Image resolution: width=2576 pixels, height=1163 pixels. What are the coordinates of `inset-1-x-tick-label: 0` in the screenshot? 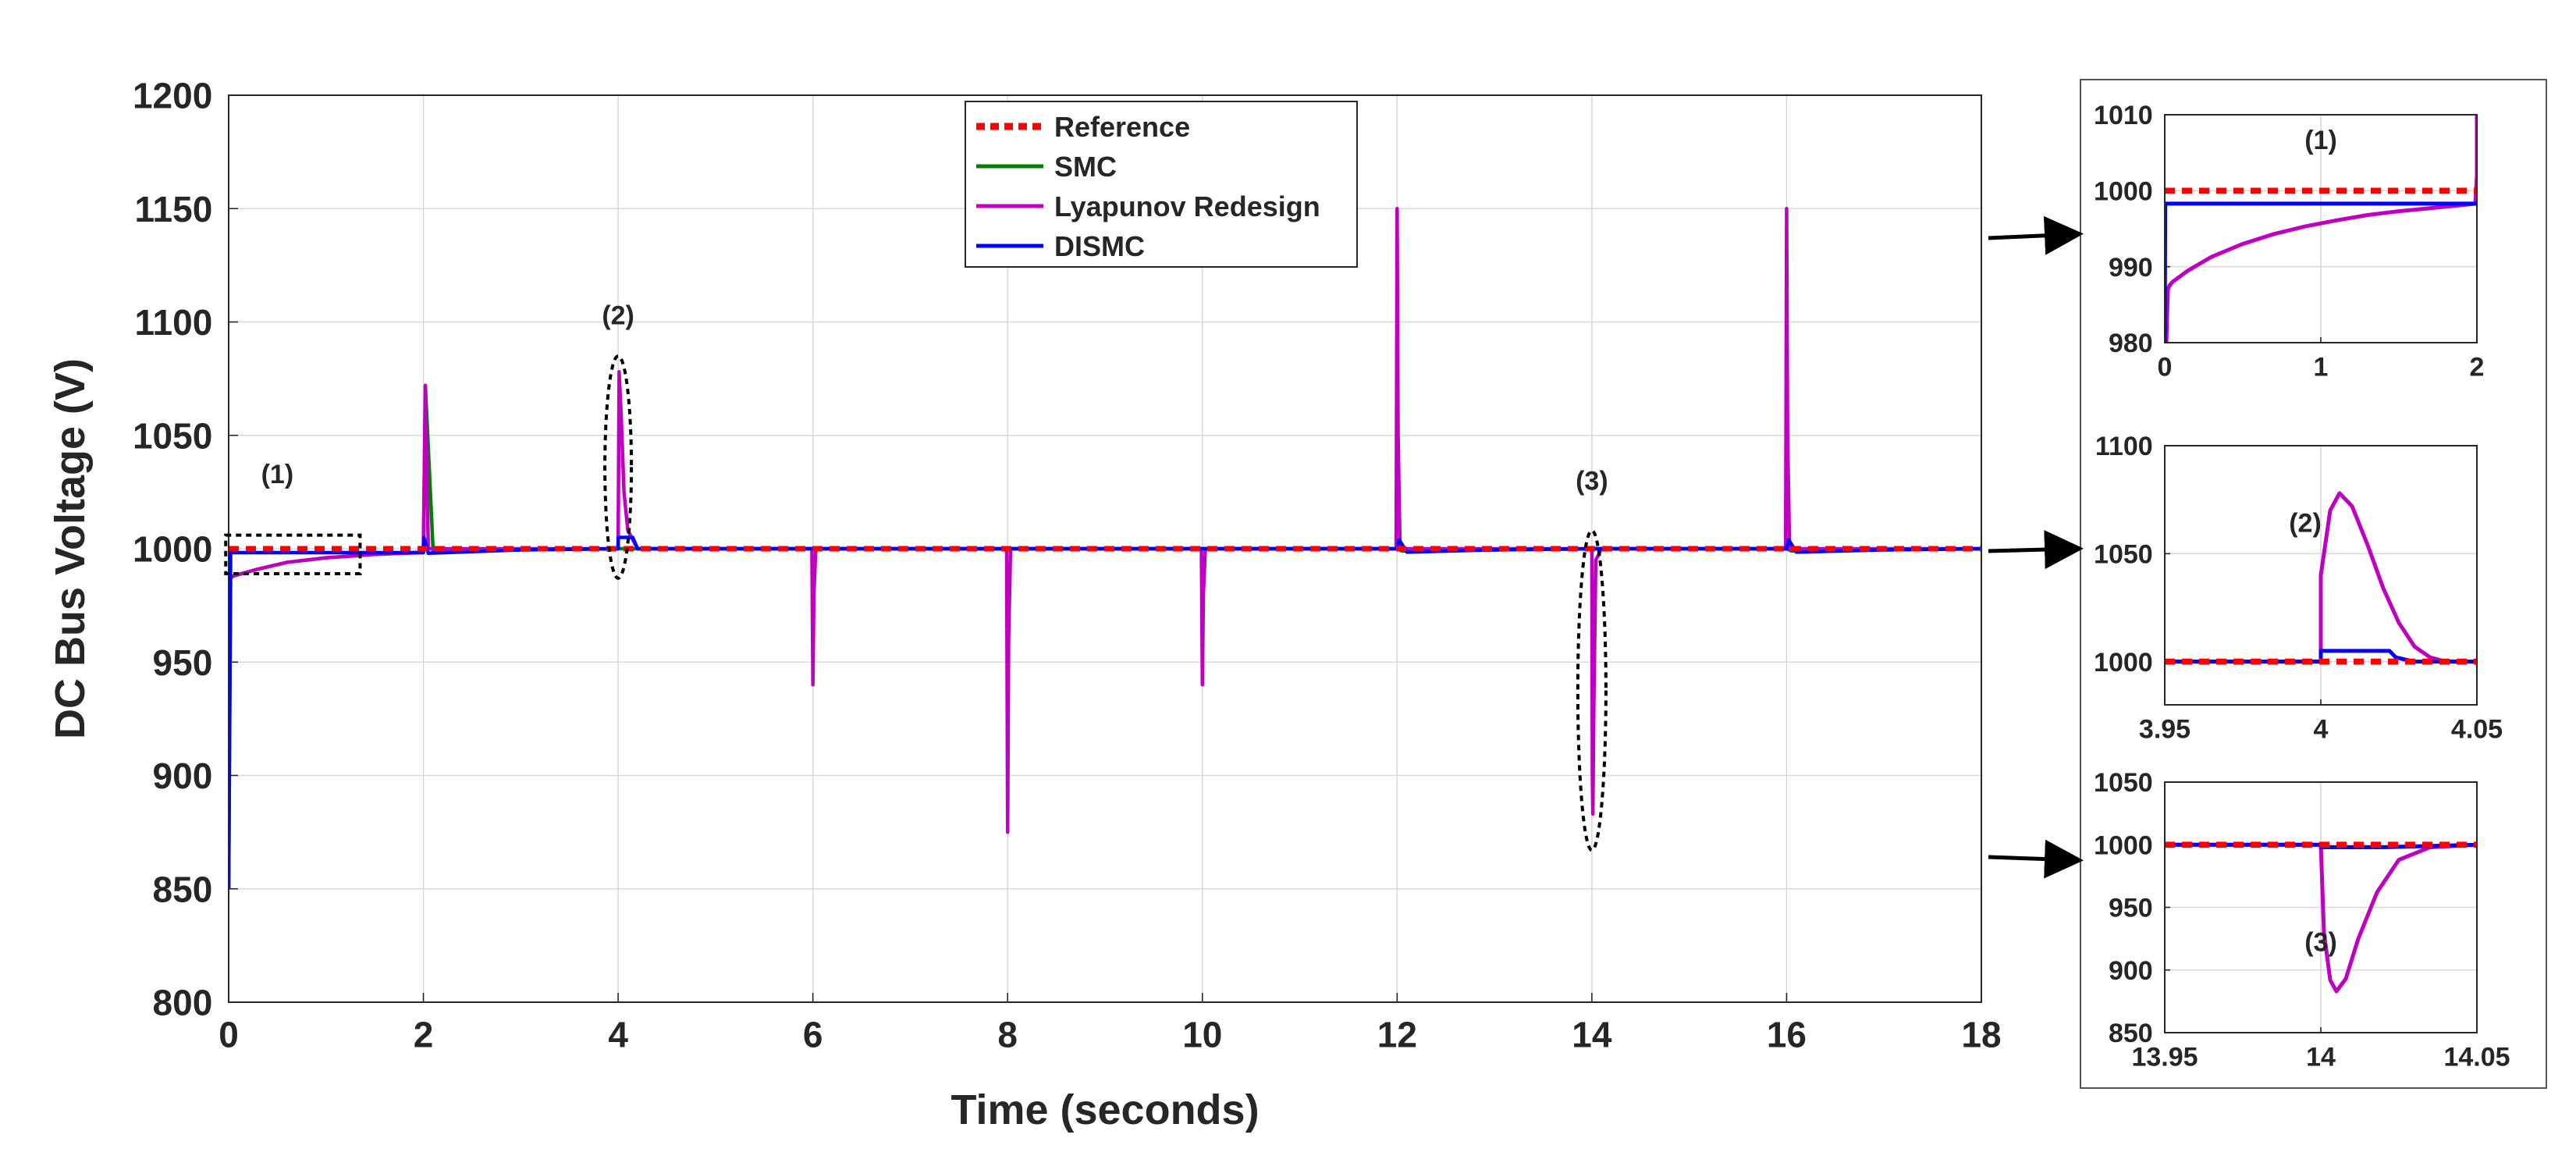 It's located at (2165, 367).